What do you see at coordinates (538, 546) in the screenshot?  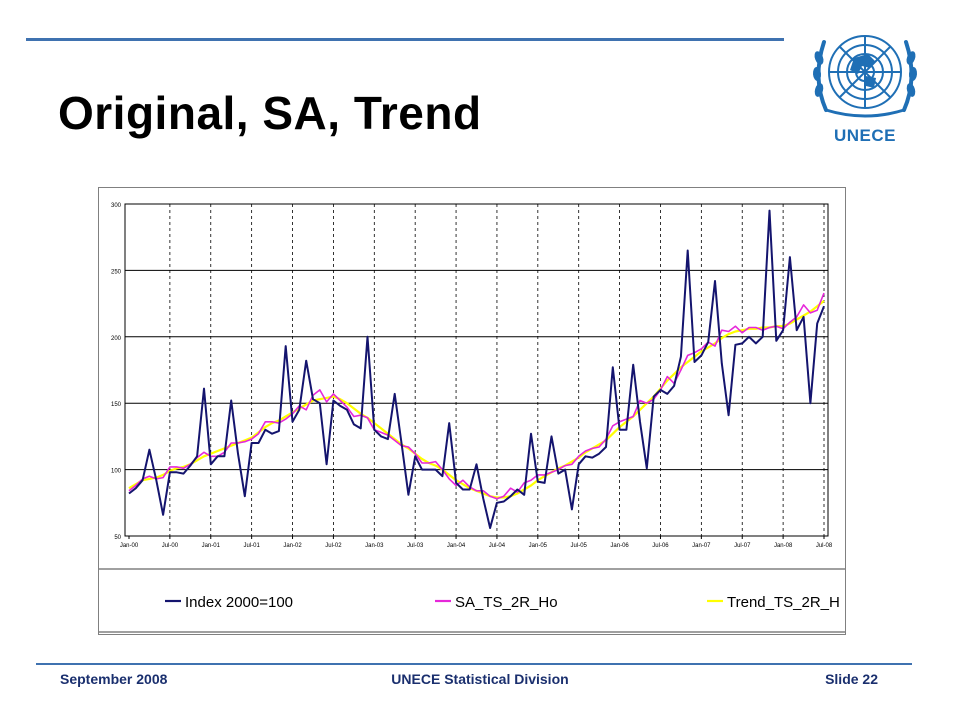 I see `x-tick-label: Jan-05` at bounding box center [538, 546].